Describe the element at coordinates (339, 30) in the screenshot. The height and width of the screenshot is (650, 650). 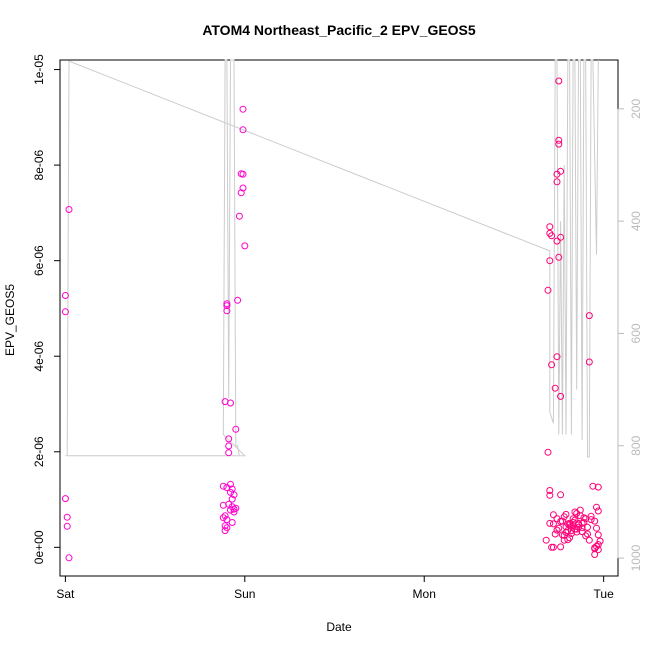
I see `chart-title: ATOM4 Northeast_Pacific_2 EPV_GEOS5` at that location.